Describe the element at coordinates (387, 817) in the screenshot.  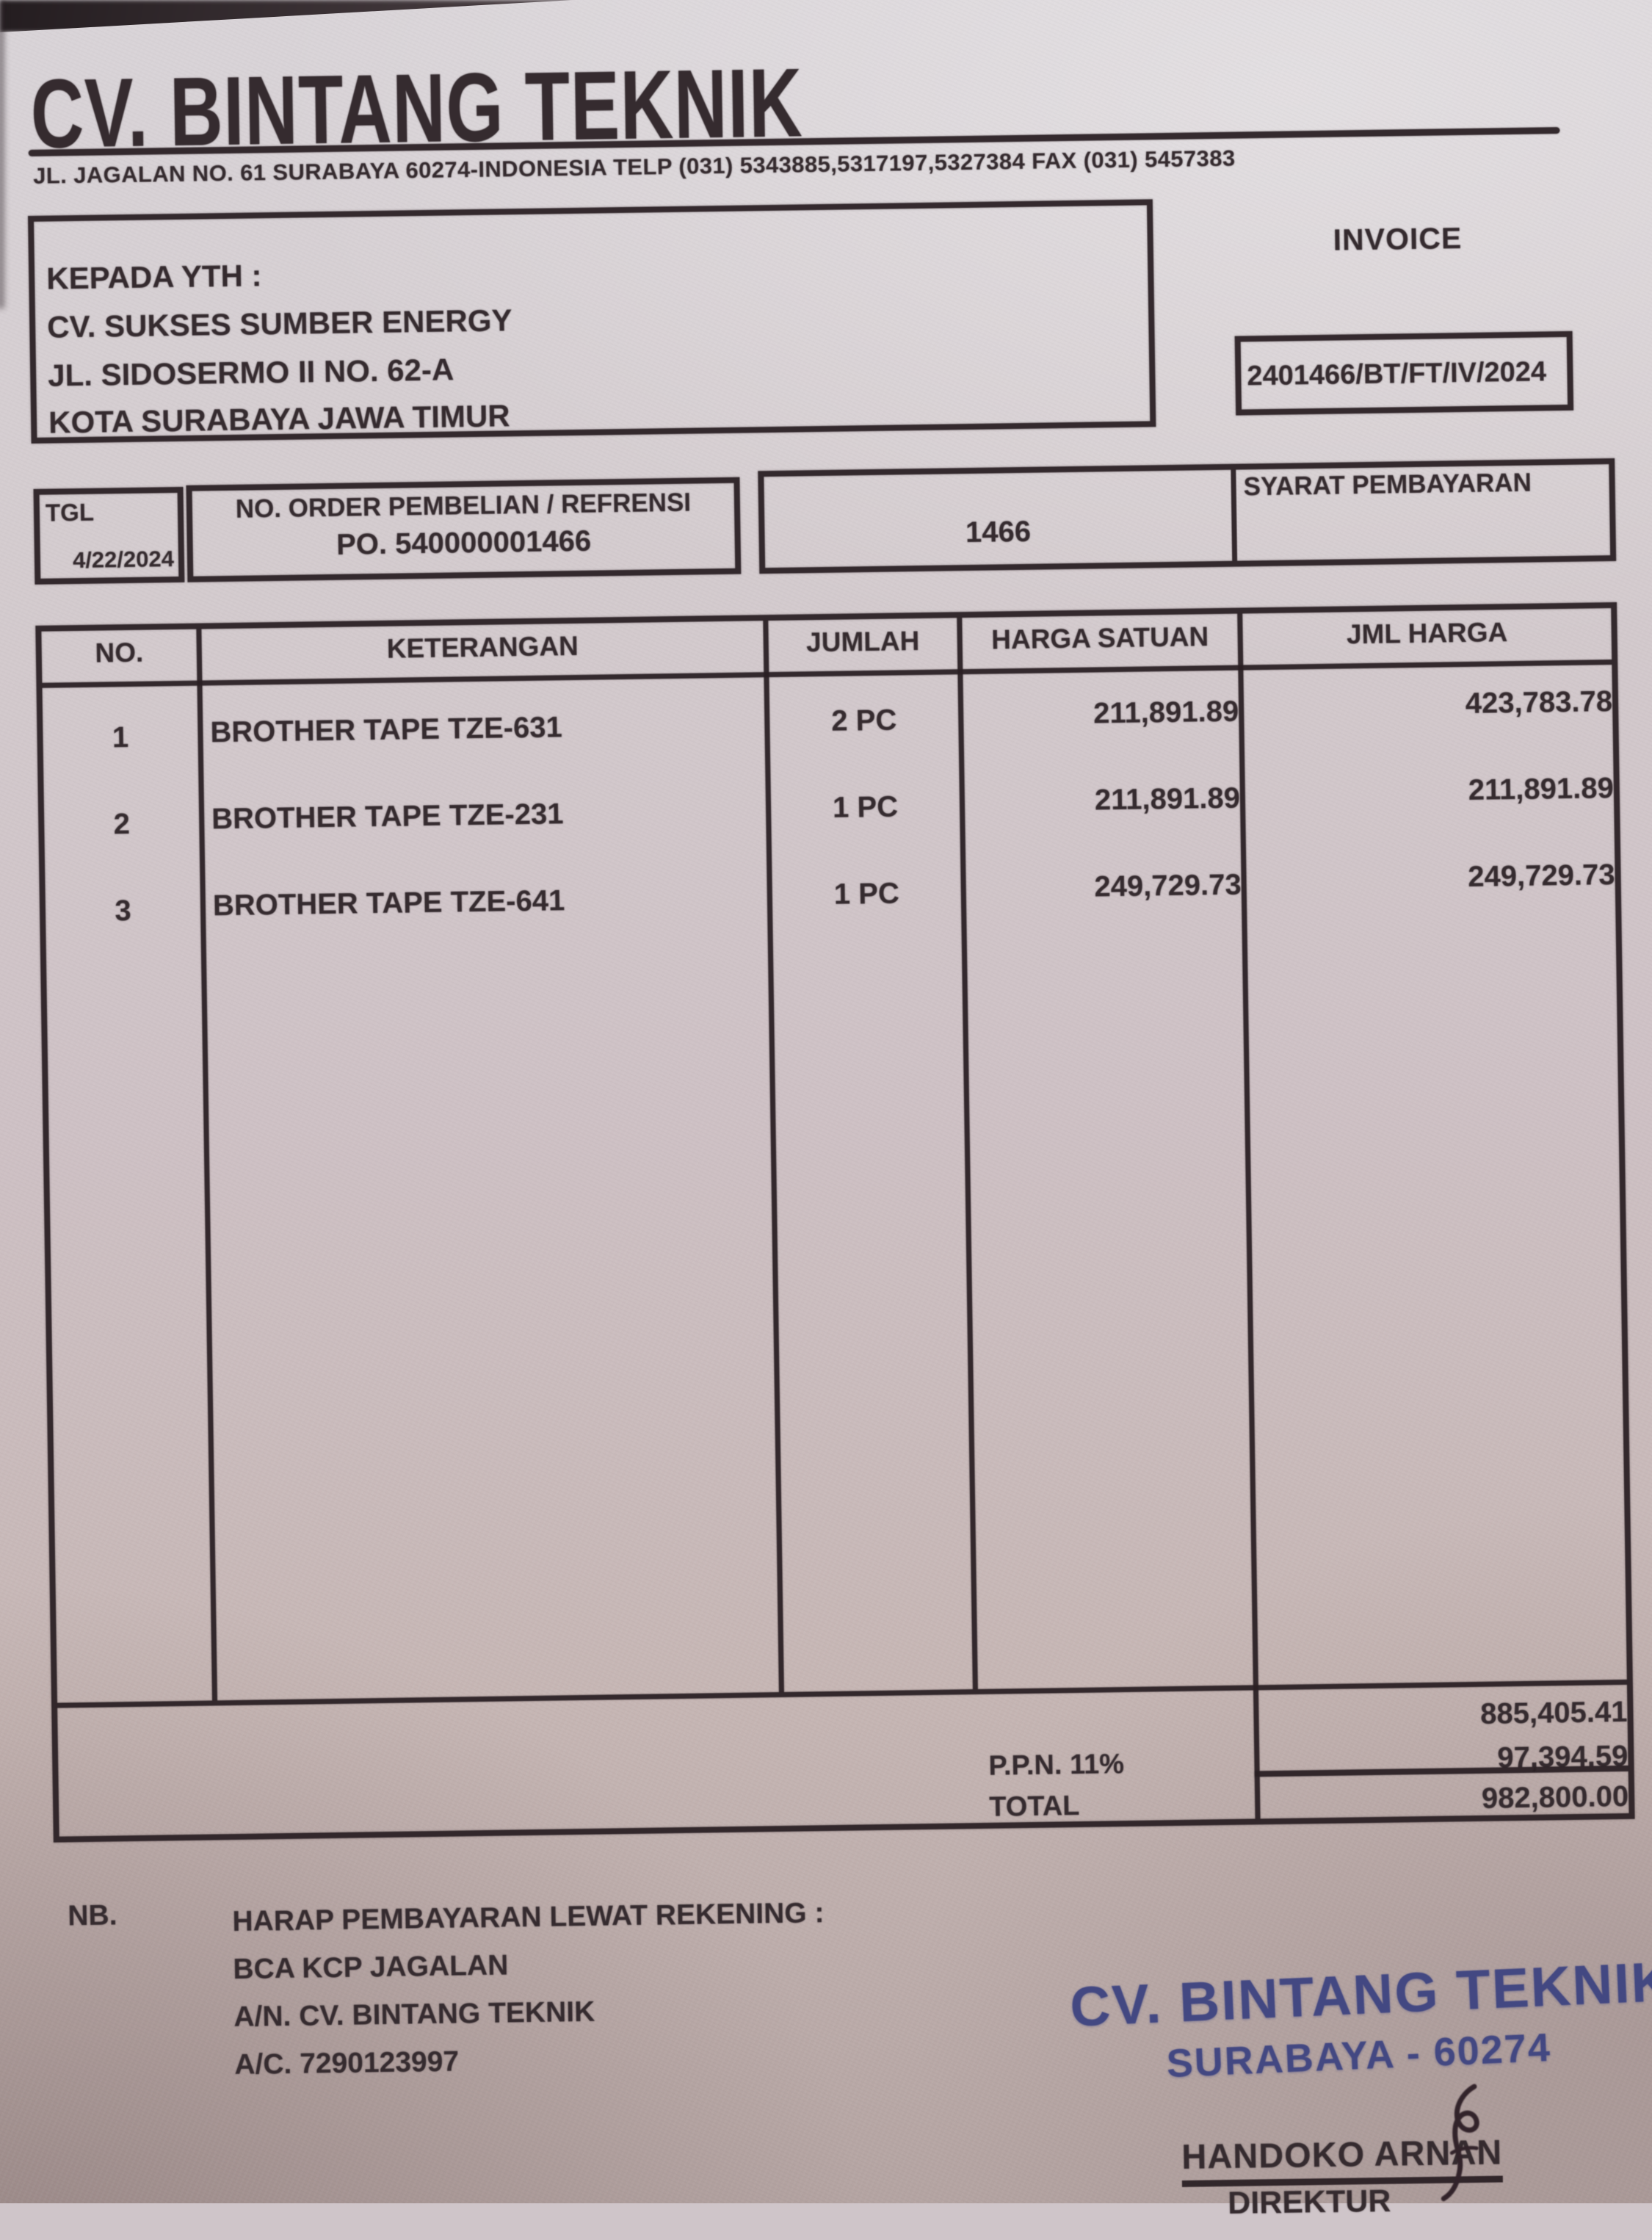
I see `item-description: BROTHER TAPE TZE-231` at that location.